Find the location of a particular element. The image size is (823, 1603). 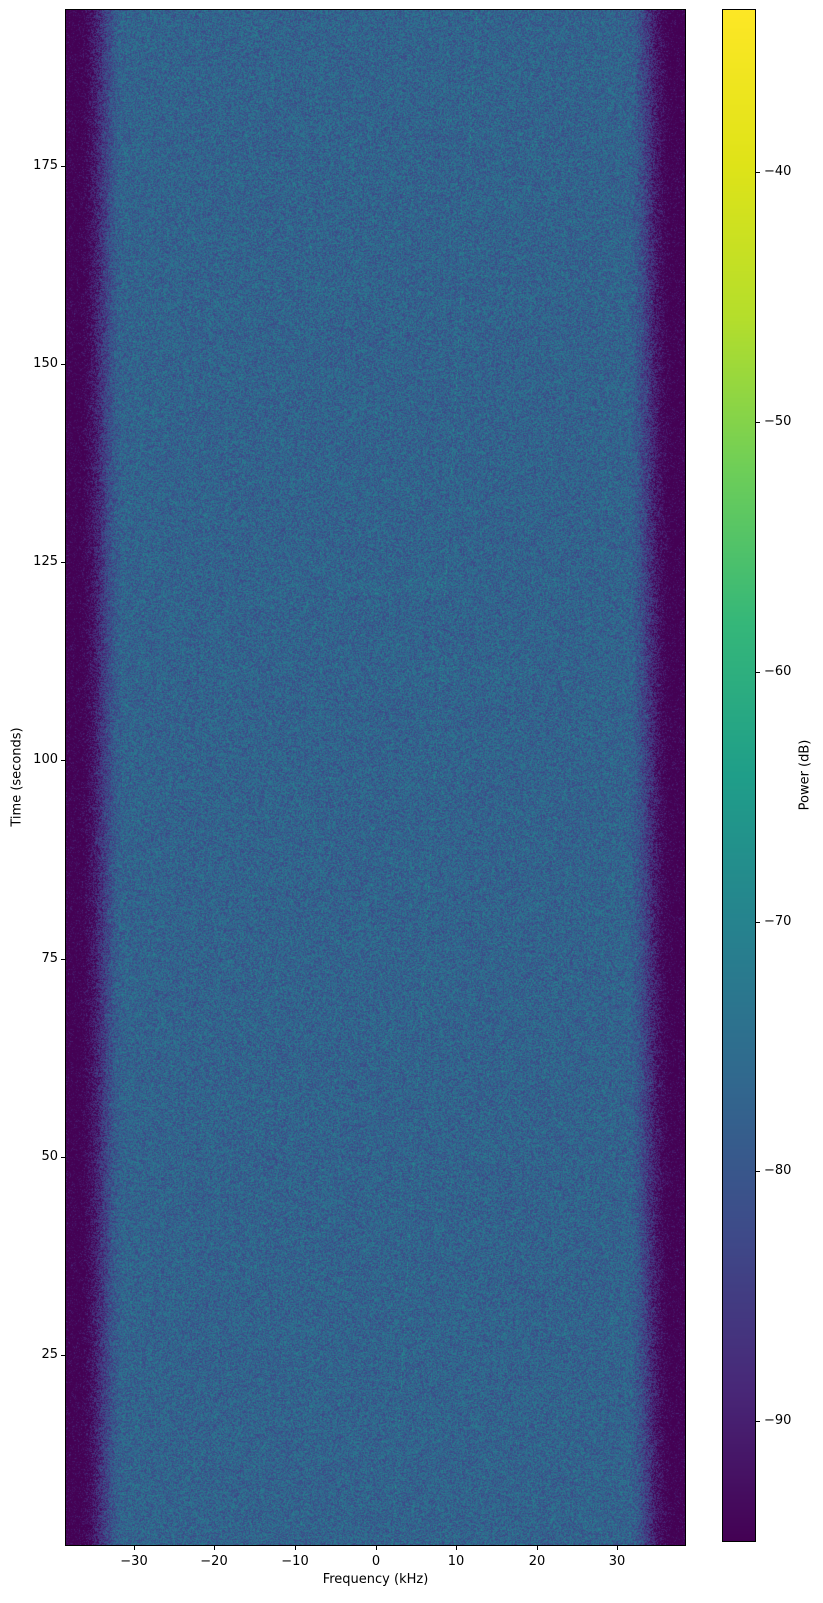

x-tick-label: 30 is located at coordinates (617, 1561).